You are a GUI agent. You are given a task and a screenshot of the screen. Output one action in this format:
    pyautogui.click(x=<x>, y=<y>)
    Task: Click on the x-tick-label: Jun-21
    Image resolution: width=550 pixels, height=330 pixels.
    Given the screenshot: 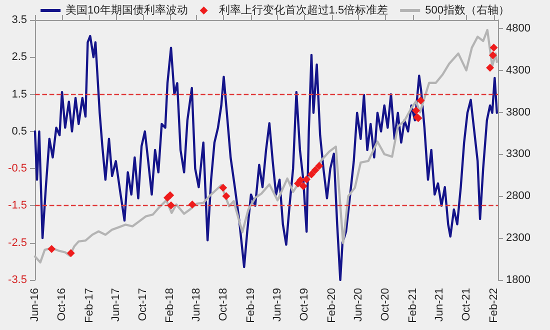 What is the action you would take?
    pyautogui.click(x=440, y=305)
    